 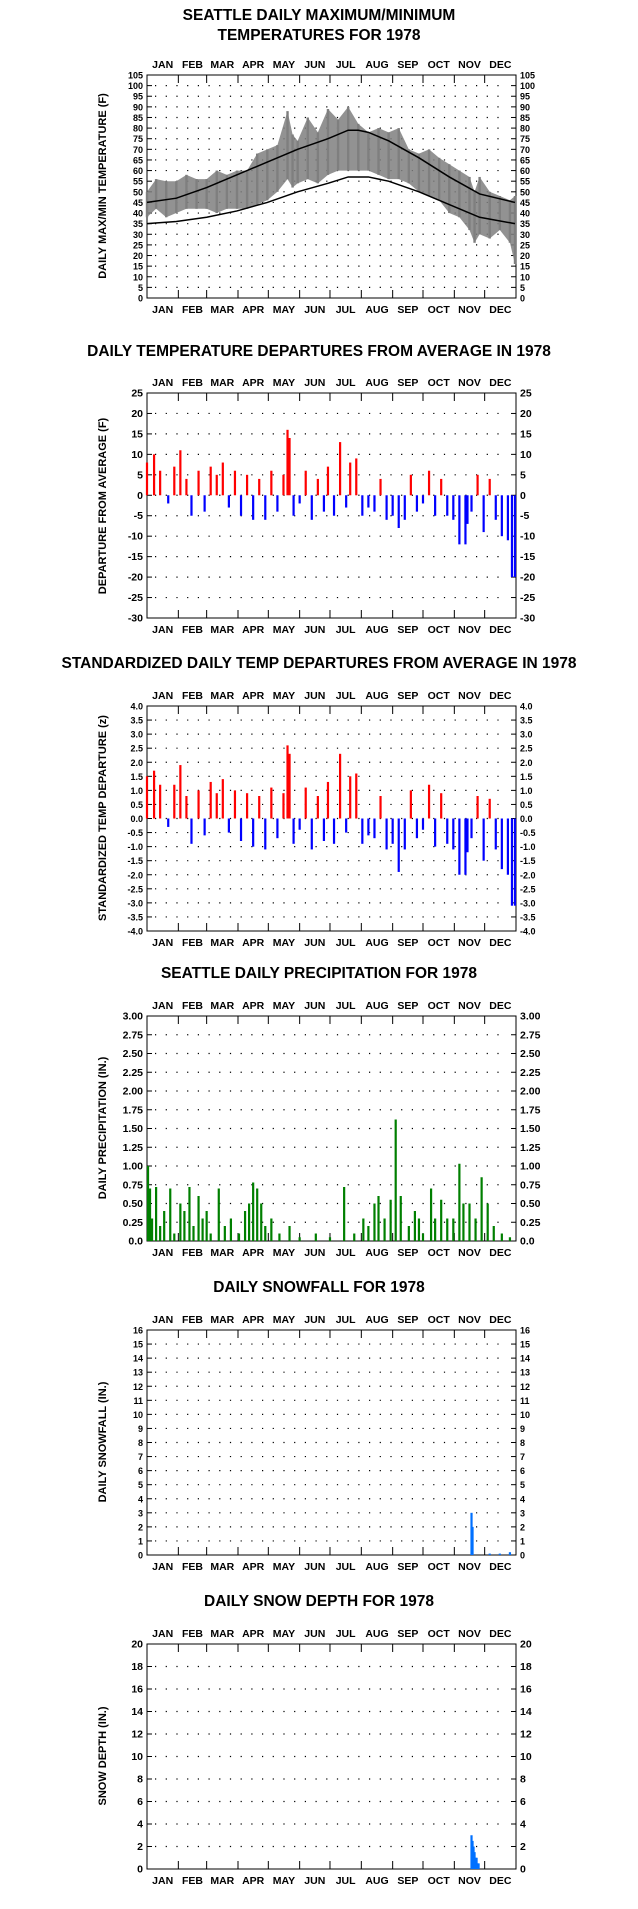 I want to click on y-tick-label-right: 2.00, so click(x=530, y=1092).